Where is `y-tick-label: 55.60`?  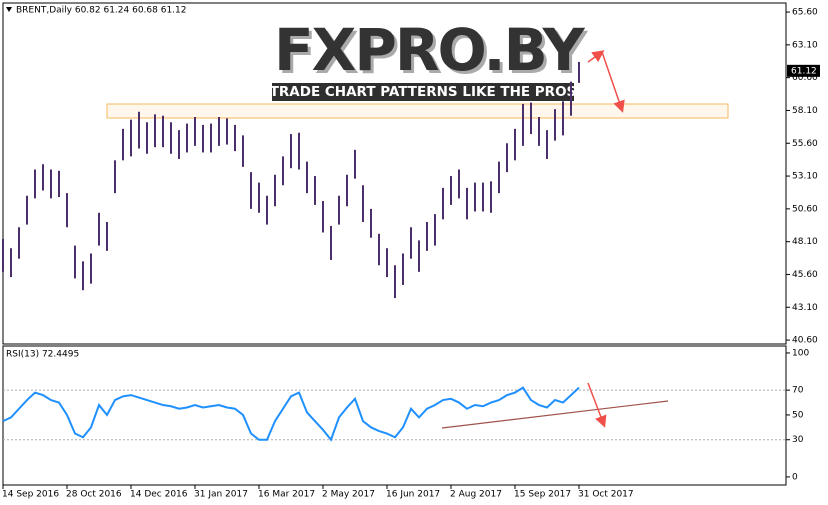
y-tick-label: 55.60 is located at coordinates (805, 144).